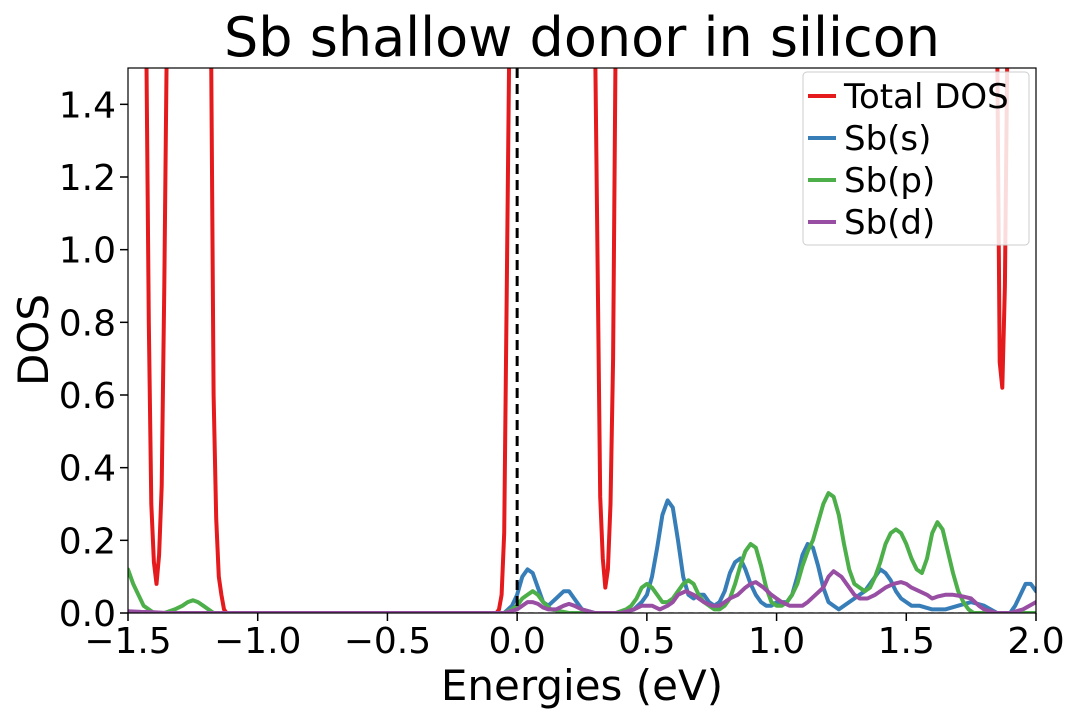 Image resolution: width=1080 pixels, height=720 pixels. I want to click on x-tick-label: 0.0, so click(517, 641).